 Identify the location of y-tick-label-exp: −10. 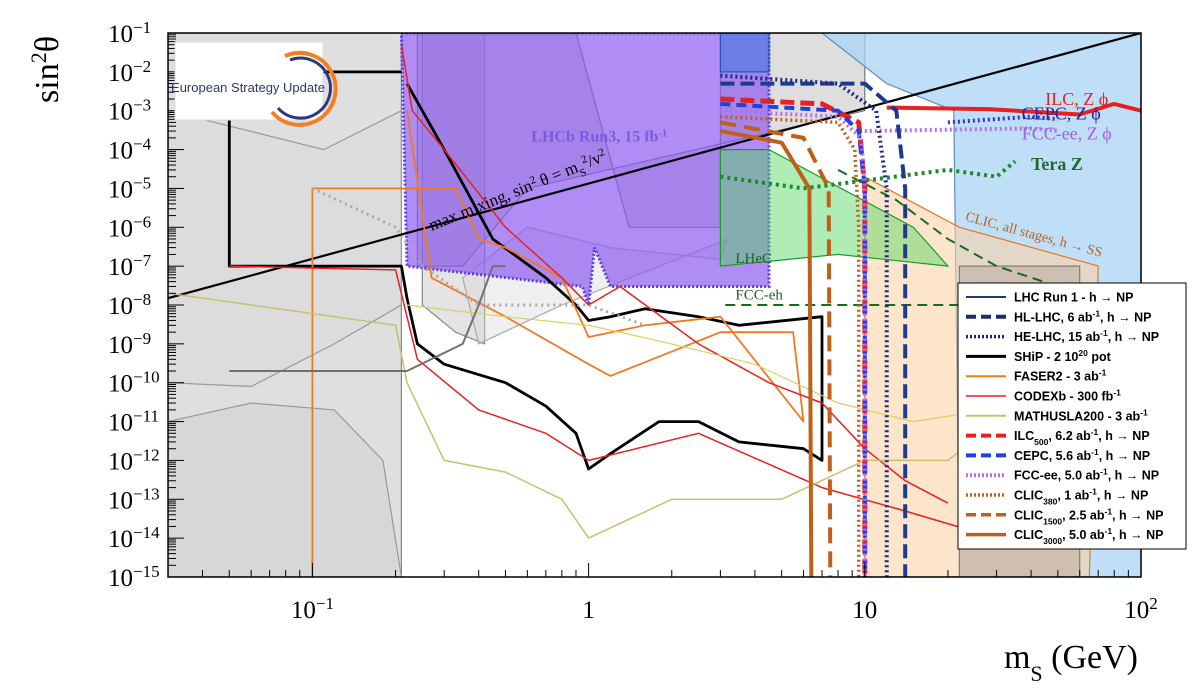
(146, 376).